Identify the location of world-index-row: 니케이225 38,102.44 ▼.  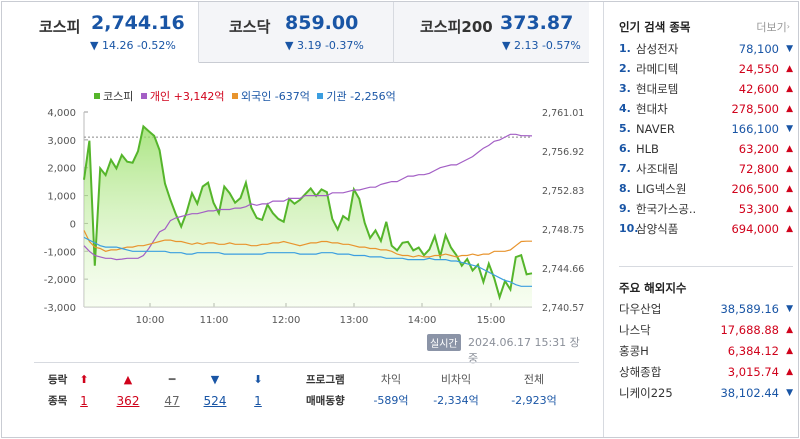
(706, 393).